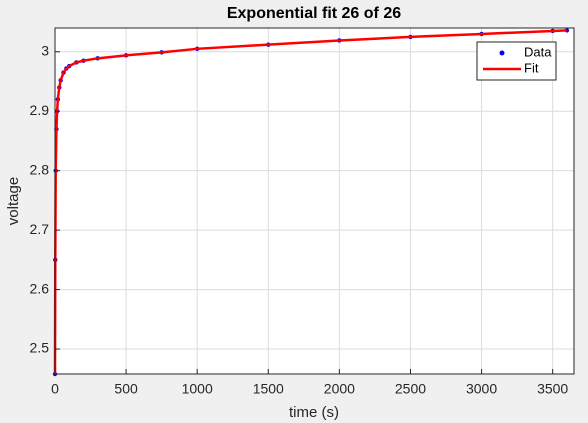  Describe the element at coordinates (410, 389) in the screenshot. I see `x-tick-label: 2500` at that location.